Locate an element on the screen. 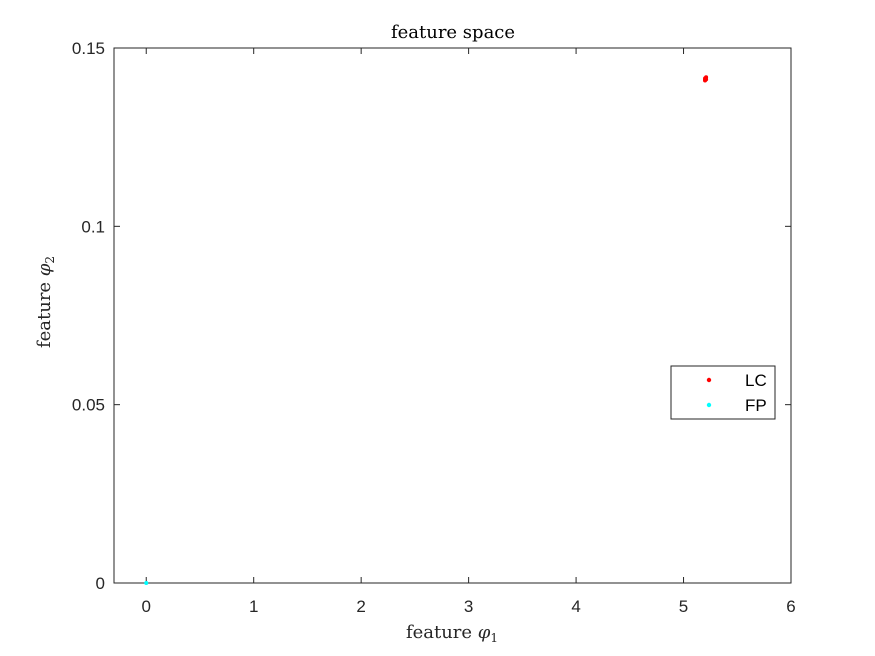 Image resolution: width=875 pixels, height=656 pixels. legend-box is located at coordinates (723, 392).